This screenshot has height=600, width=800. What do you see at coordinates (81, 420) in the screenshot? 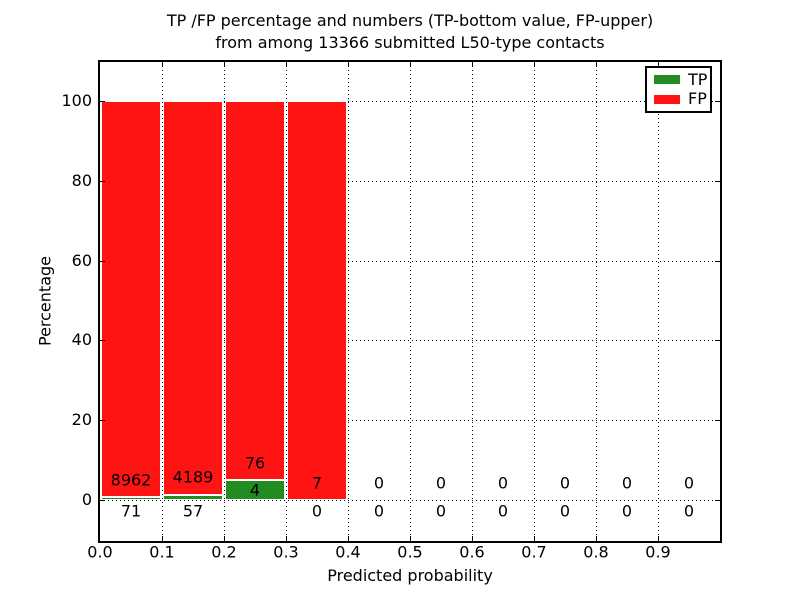
I see `y-tick-label: 20` at bounding box center [81, 420].